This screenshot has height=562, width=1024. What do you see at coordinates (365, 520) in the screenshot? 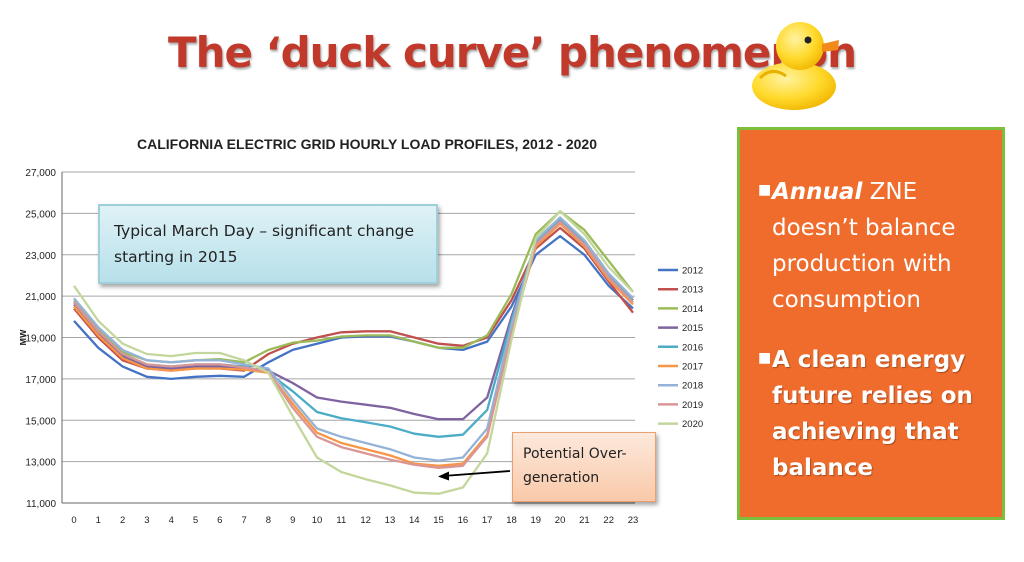
I see `x-tick-label: 12` at bounding box center [365, 520].